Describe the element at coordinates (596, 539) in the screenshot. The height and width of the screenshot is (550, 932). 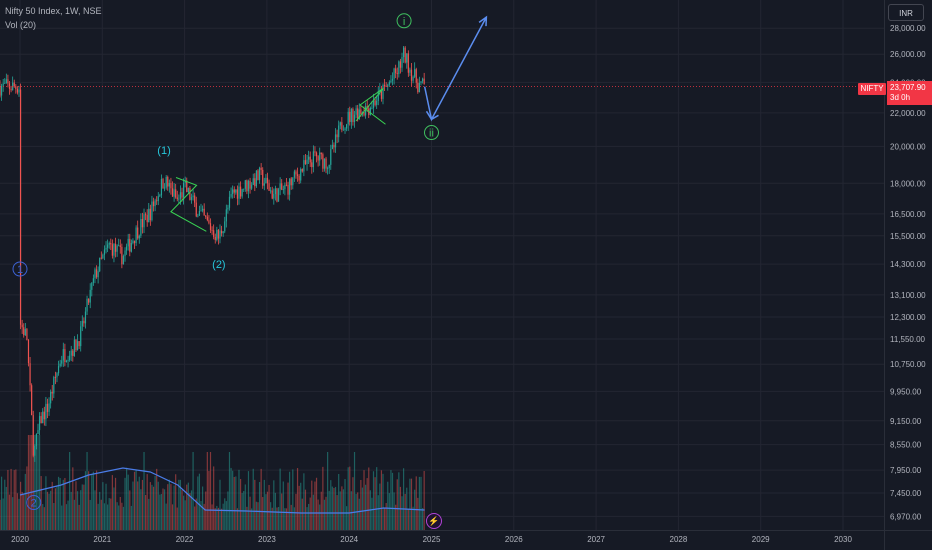
I see `x-tick-label: 2027` at that location.